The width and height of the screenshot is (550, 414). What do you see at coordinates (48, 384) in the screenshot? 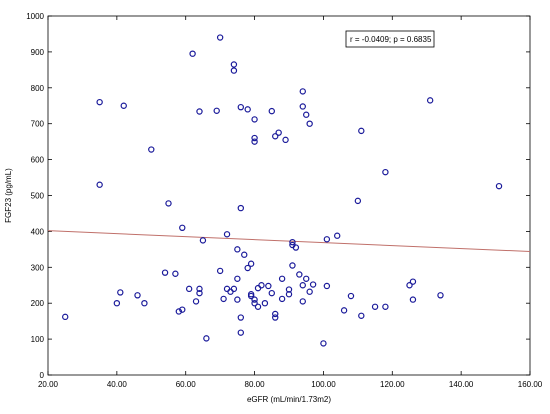
I see `x-tick-label: 20.00` at bounding box center [48, 384].